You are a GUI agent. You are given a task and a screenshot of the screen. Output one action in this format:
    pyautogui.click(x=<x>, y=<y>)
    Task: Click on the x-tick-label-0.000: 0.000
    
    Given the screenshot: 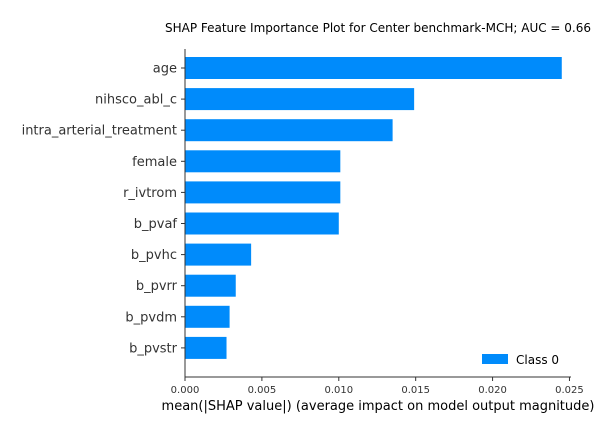 What is the action you would take?
    pyautogui.click(x=185, y=390)
    